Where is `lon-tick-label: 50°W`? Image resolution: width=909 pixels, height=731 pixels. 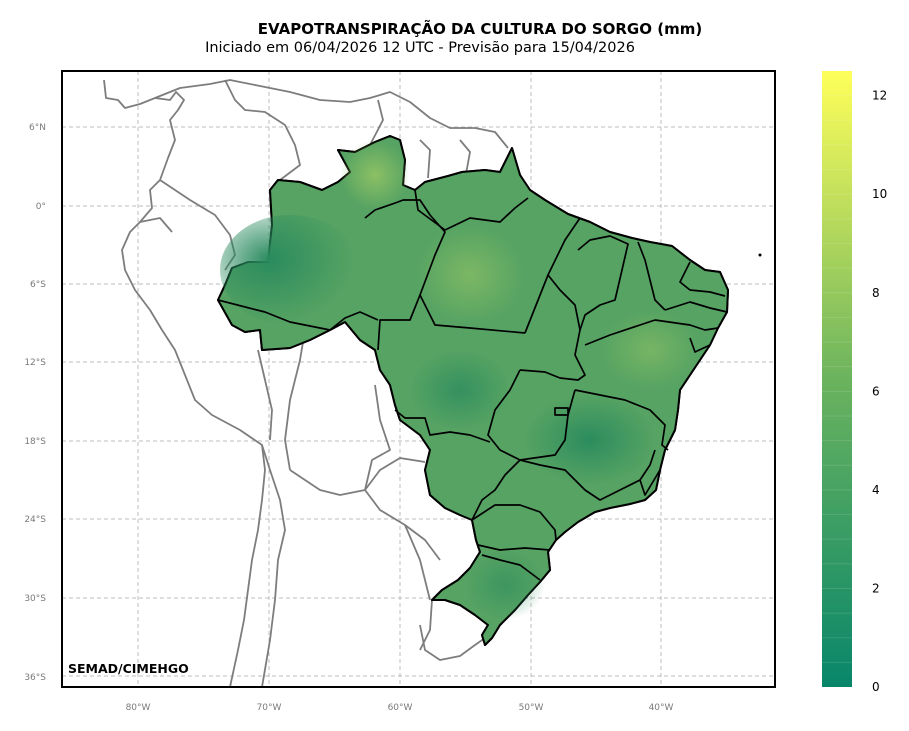 lon-tick-label: 50°W is located at coordinates (531, 708).